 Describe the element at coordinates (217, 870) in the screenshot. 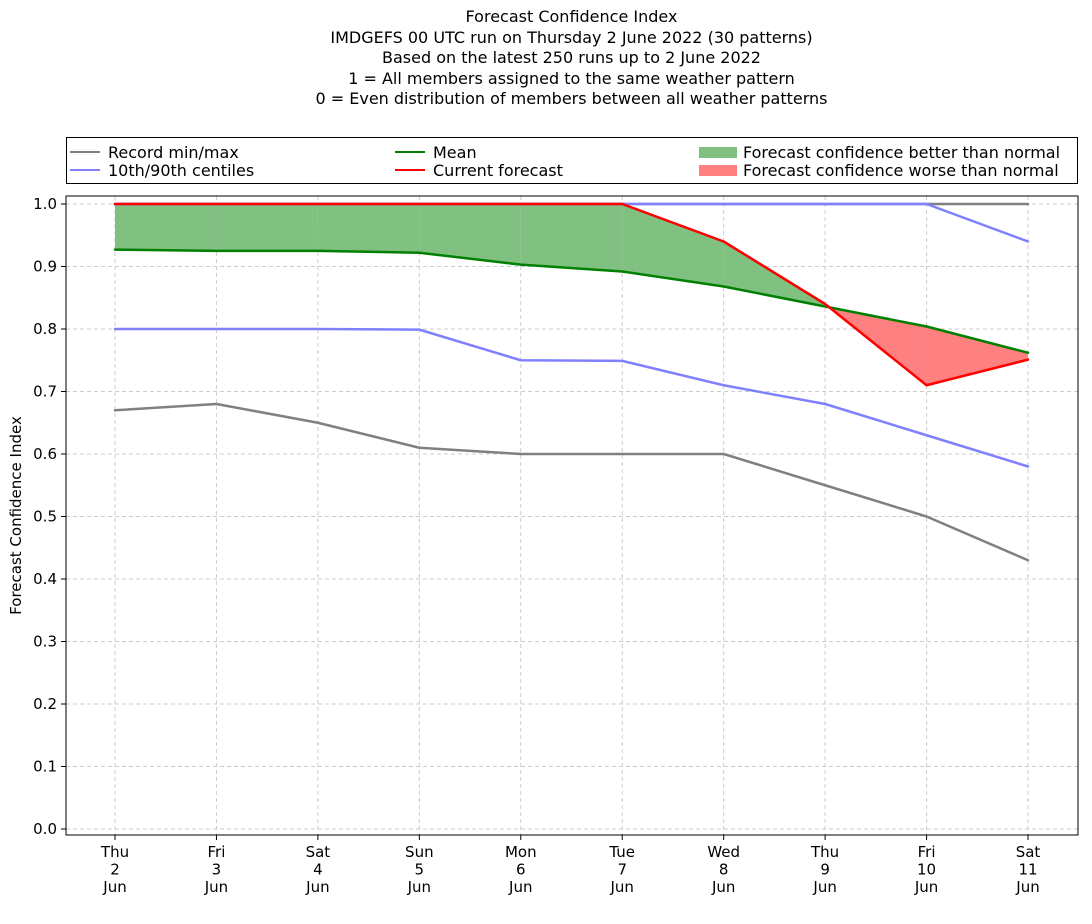

I see `x-tick-label: 3` at that location.